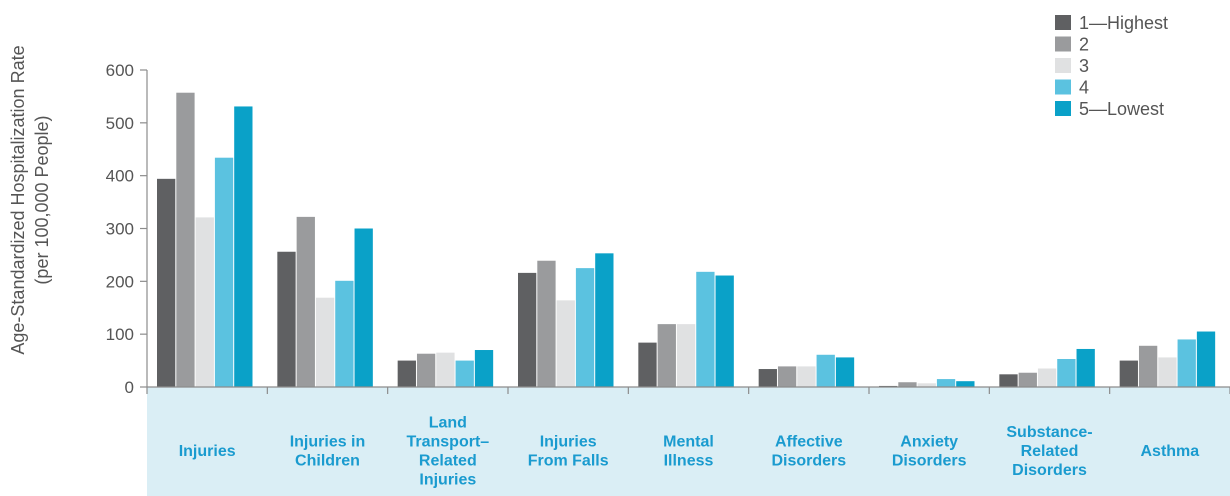 The image size is (1230, 496). What do you see at coordinates (929, 452) in the screenshot?
I see `category-label: Anxiety Disorders` at bounding box center [929, 452].